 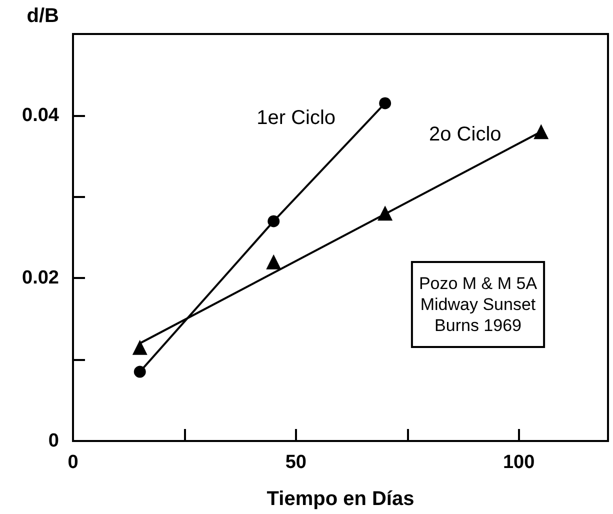 I want to click on x-tick-label: 0, so click(x=73, y=462).